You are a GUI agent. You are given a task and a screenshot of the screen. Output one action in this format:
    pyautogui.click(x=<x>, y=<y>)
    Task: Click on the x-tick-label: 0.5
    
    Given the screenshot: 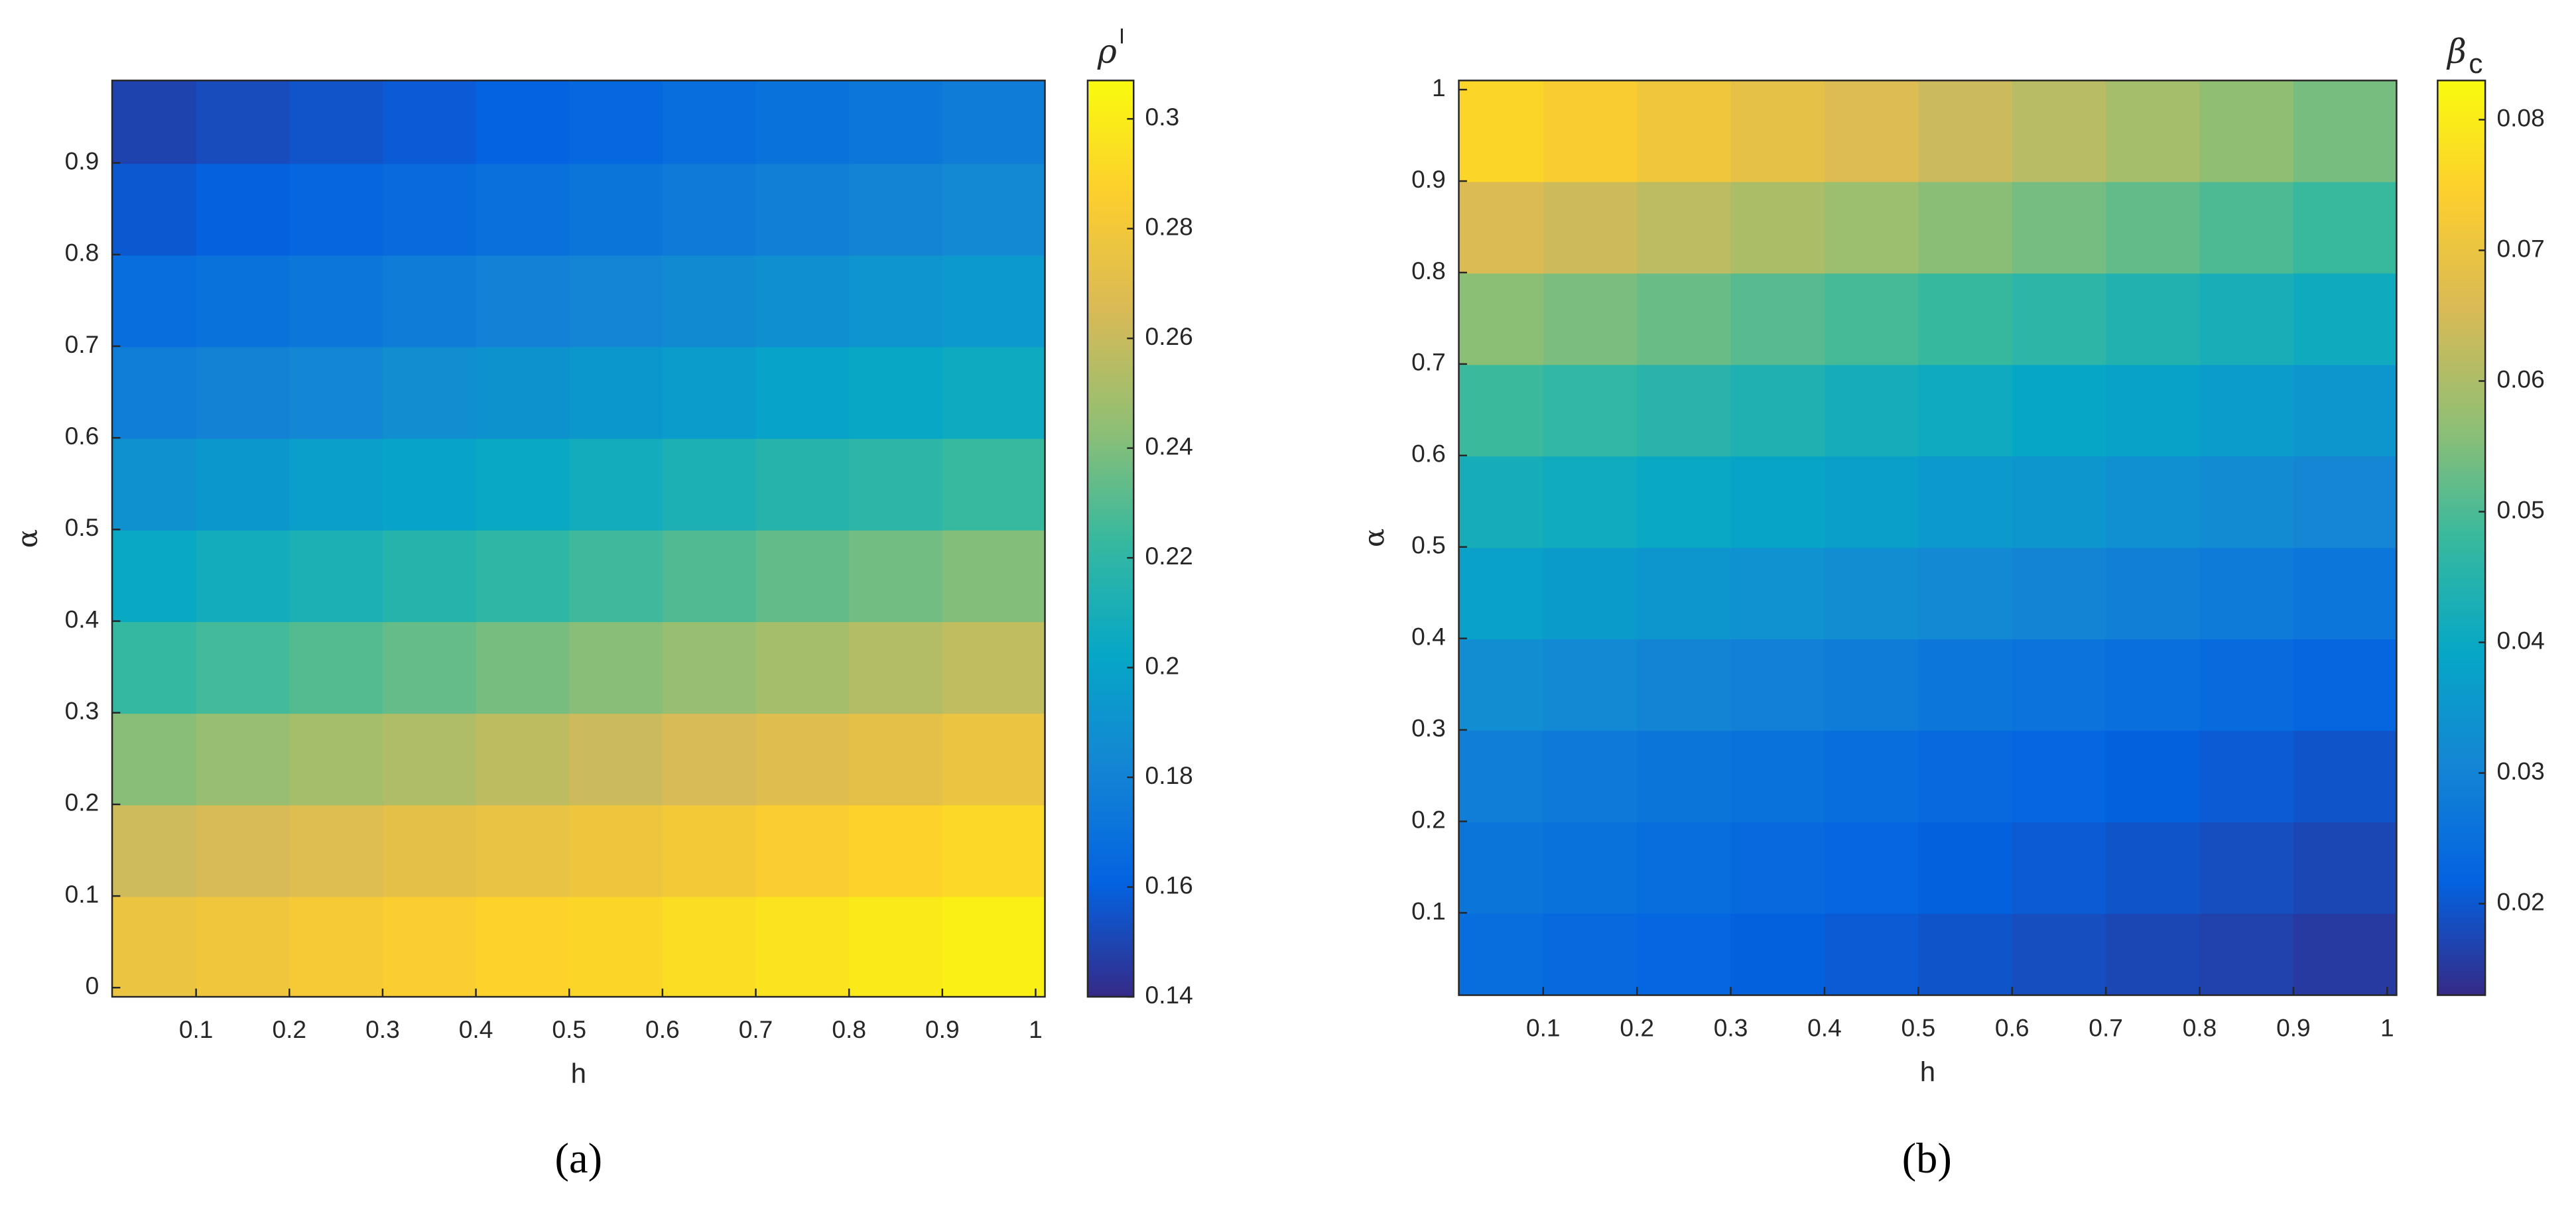 What is the action you would take?
    pyautogui.click(x=569, y=1029)
    